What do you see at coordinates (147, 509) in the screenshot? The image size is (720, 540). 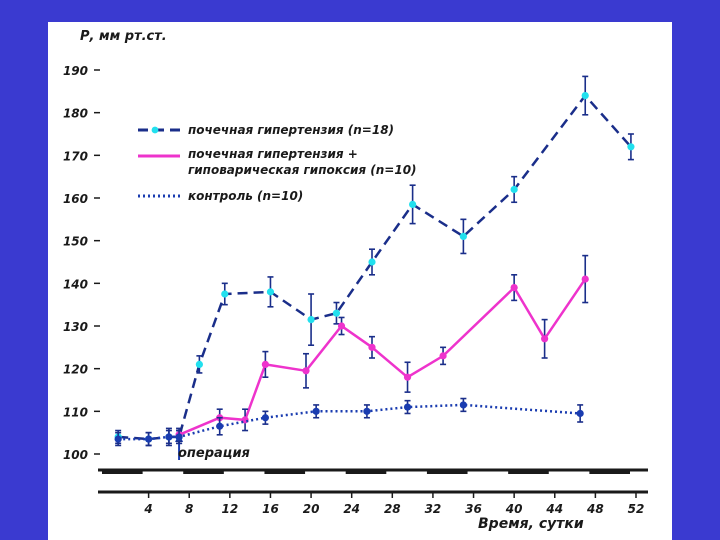 I see `x-tick-label: 4` at bounding box center [147, 509].